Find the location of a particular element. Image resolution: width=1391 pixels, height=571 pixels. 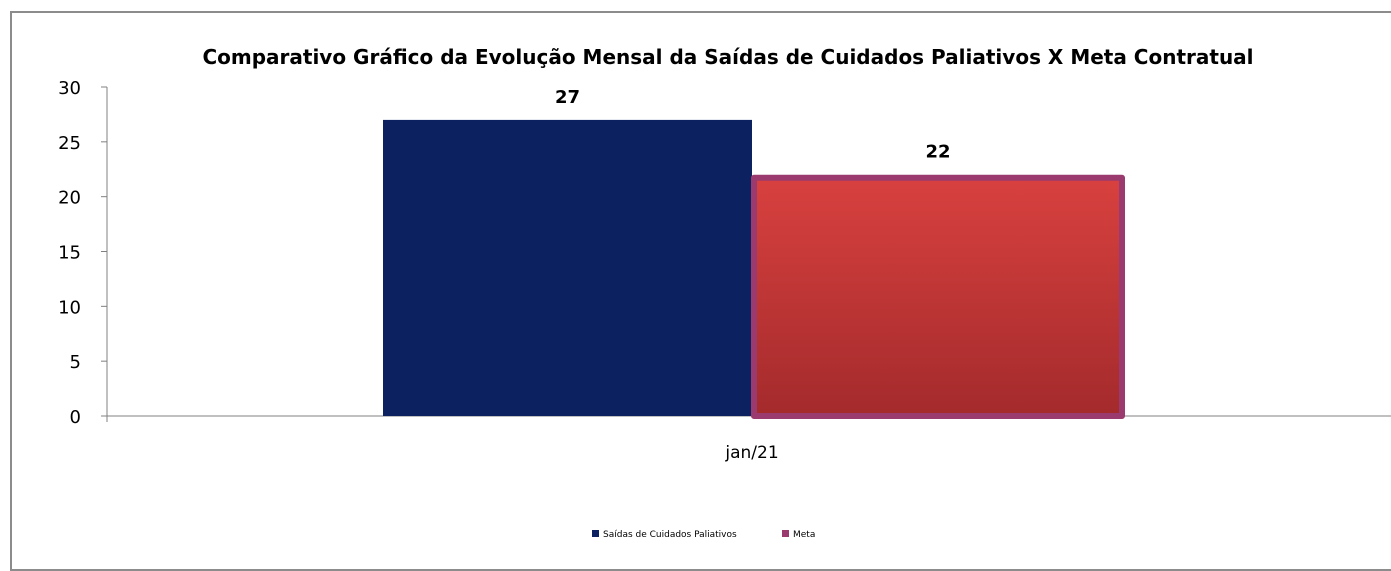

bar-data-label: 22 is located at coordinates (937, 152).